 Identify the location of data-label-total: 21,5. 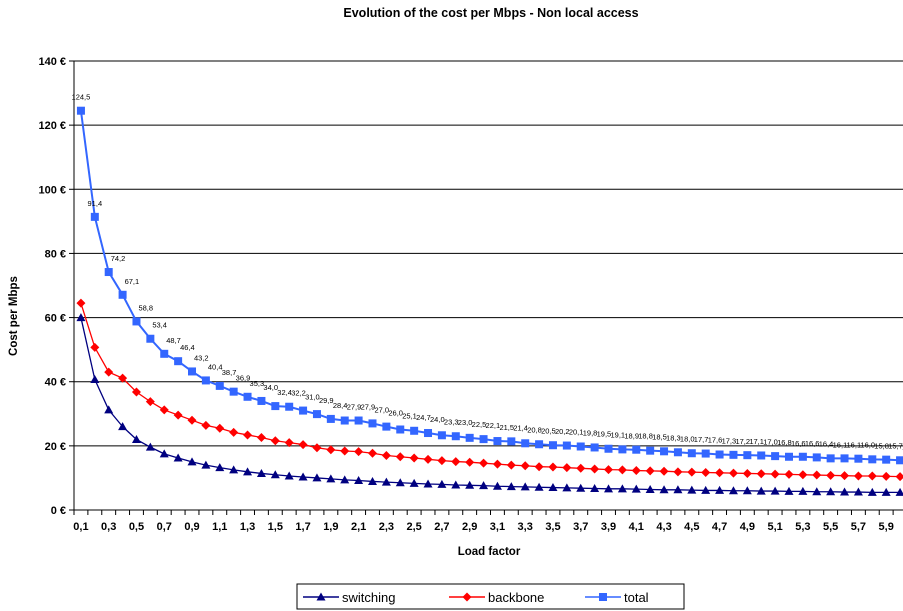
(506, 427).